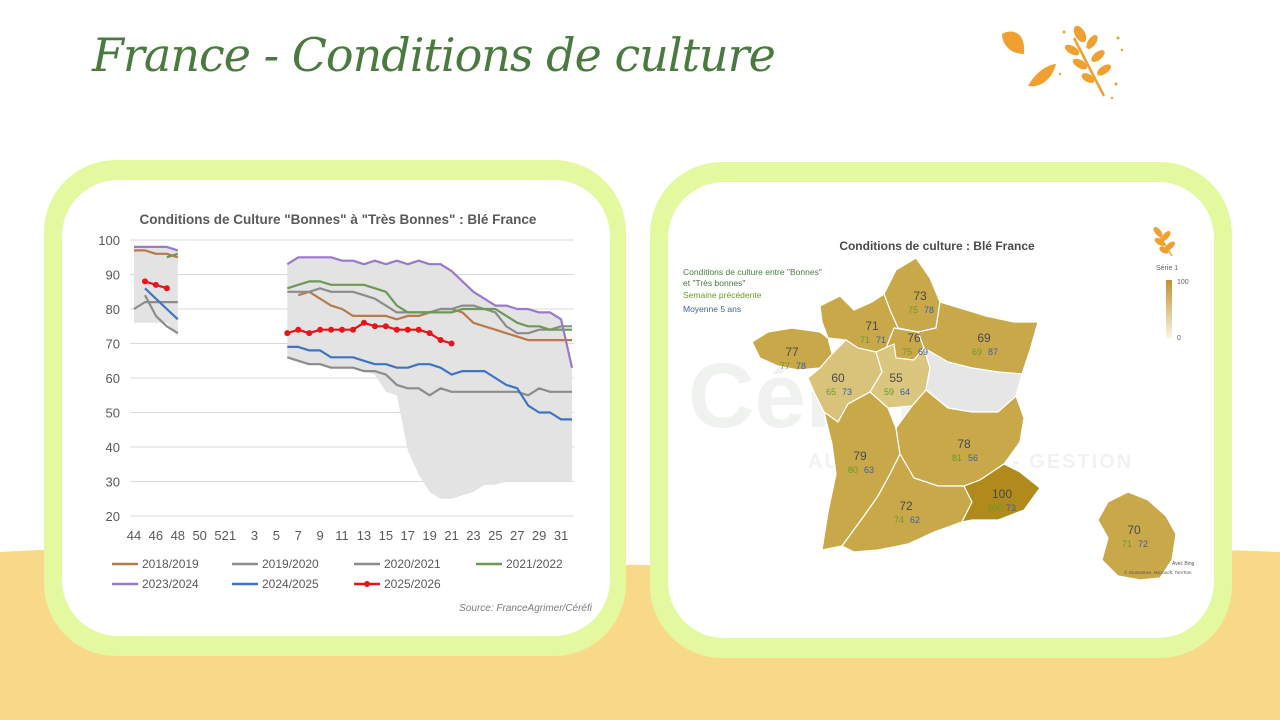 The width and height of the screenshot is (1280, 720). Describe the element at coordinates (722, 295) in the screenshot. I see `legend-previous-week: Semaine précédente` at that location.